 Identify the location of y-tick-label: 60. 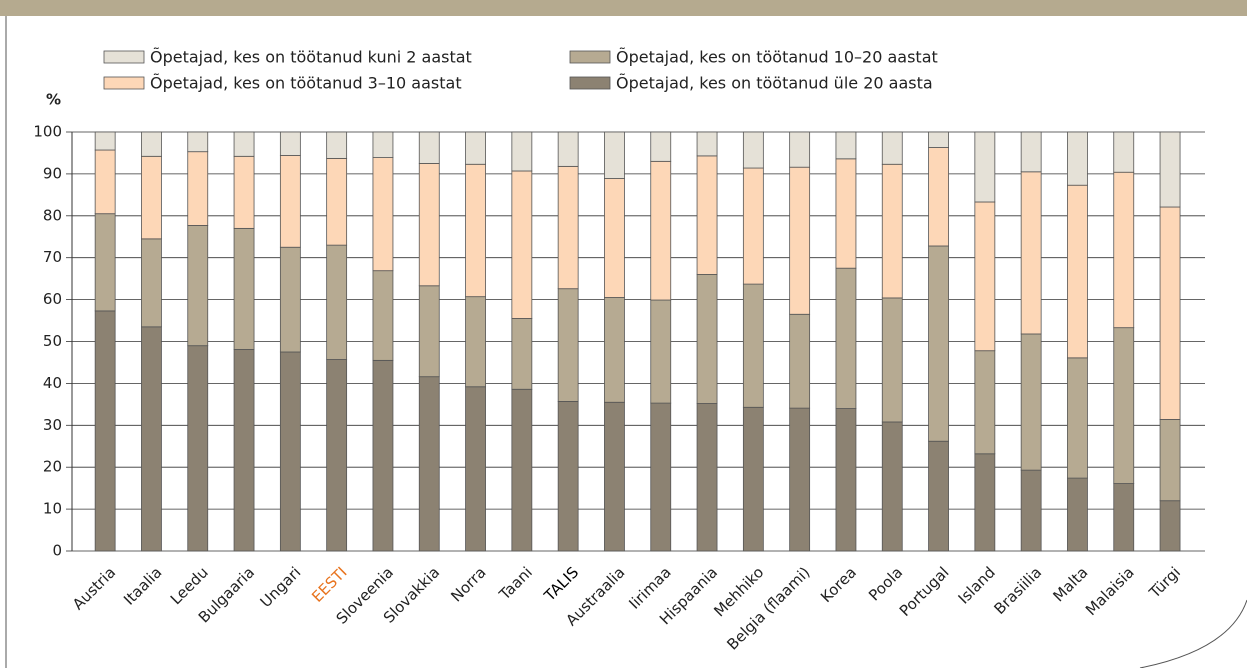
(52, 299).